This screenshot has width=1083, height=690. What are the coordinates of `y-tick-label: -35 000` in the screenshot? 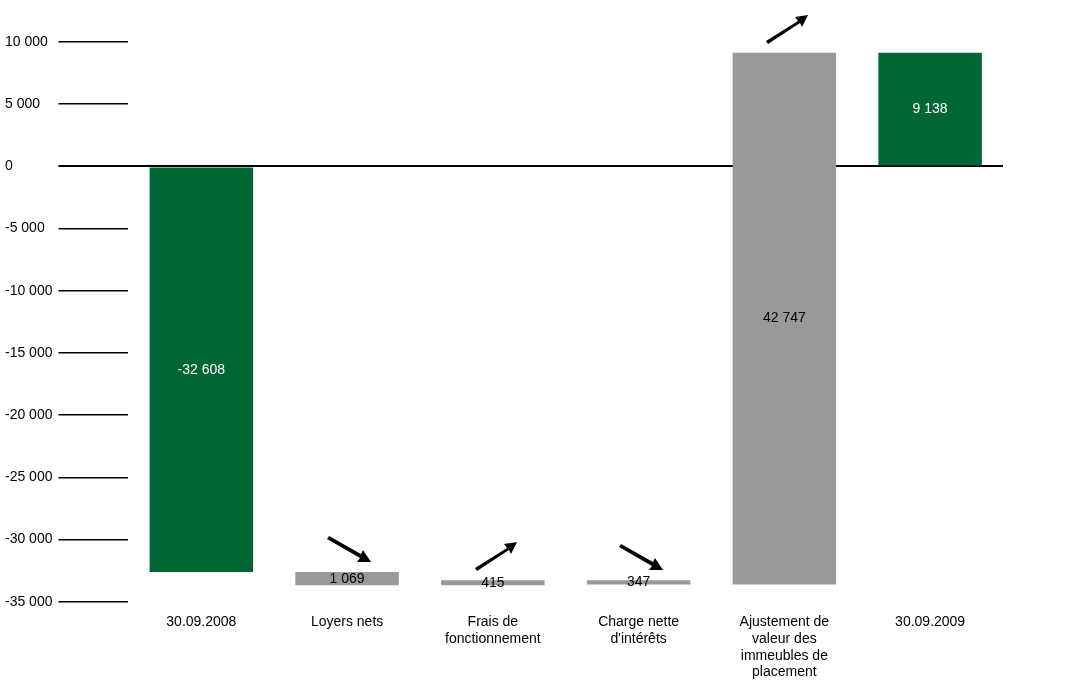 It's located at (29, 600).